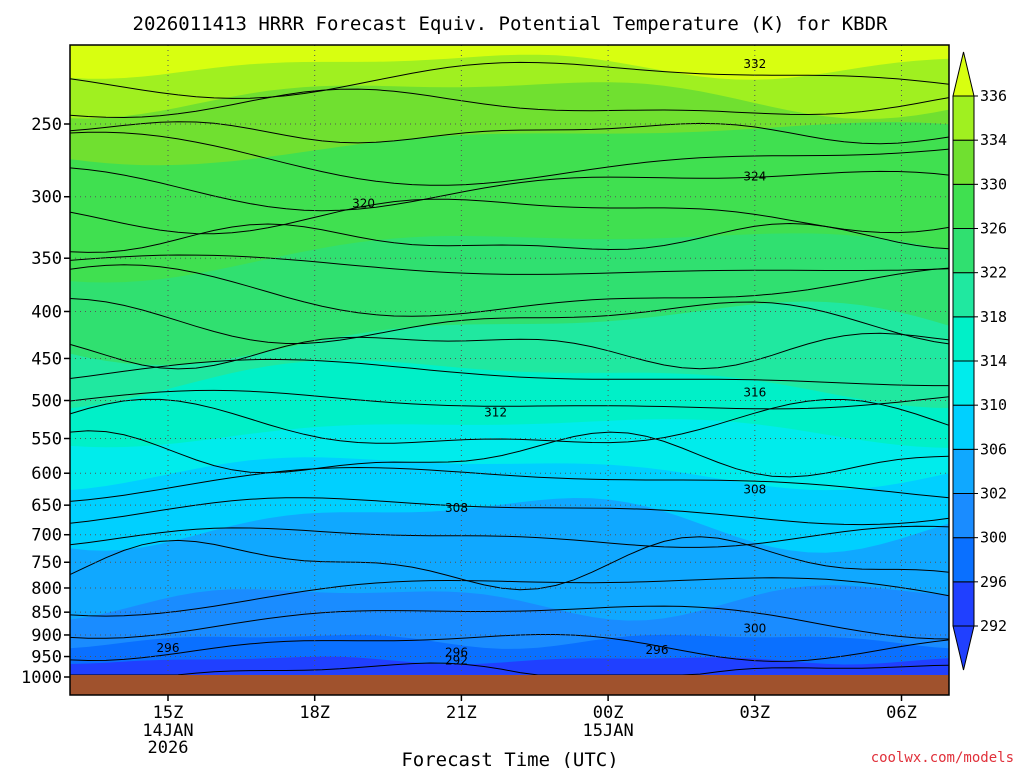 The image size is (1024, 768). What do you see at coordinates (46, 359) in the screenshot?
I see `y-tick-label: 450` at bounding box center [46, 359].